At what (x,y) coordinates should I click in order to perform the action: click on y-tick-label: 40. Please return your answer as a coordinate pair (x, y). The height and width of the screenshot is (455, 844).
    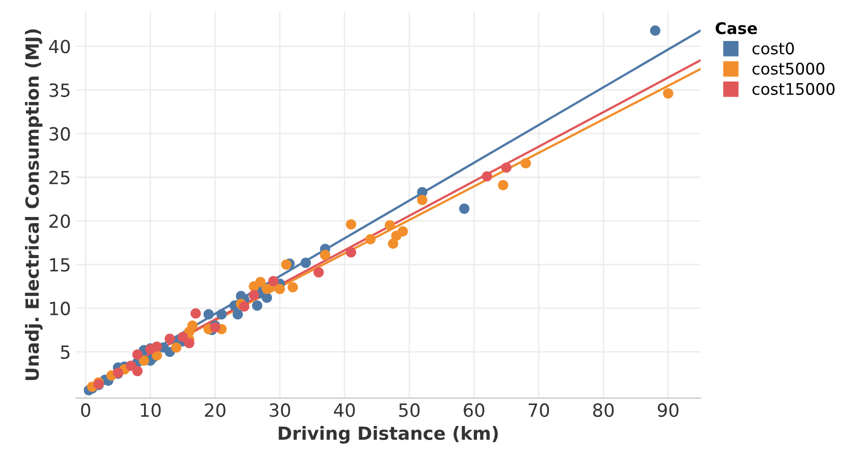
    Looking at the image, I should click on (59, 47).